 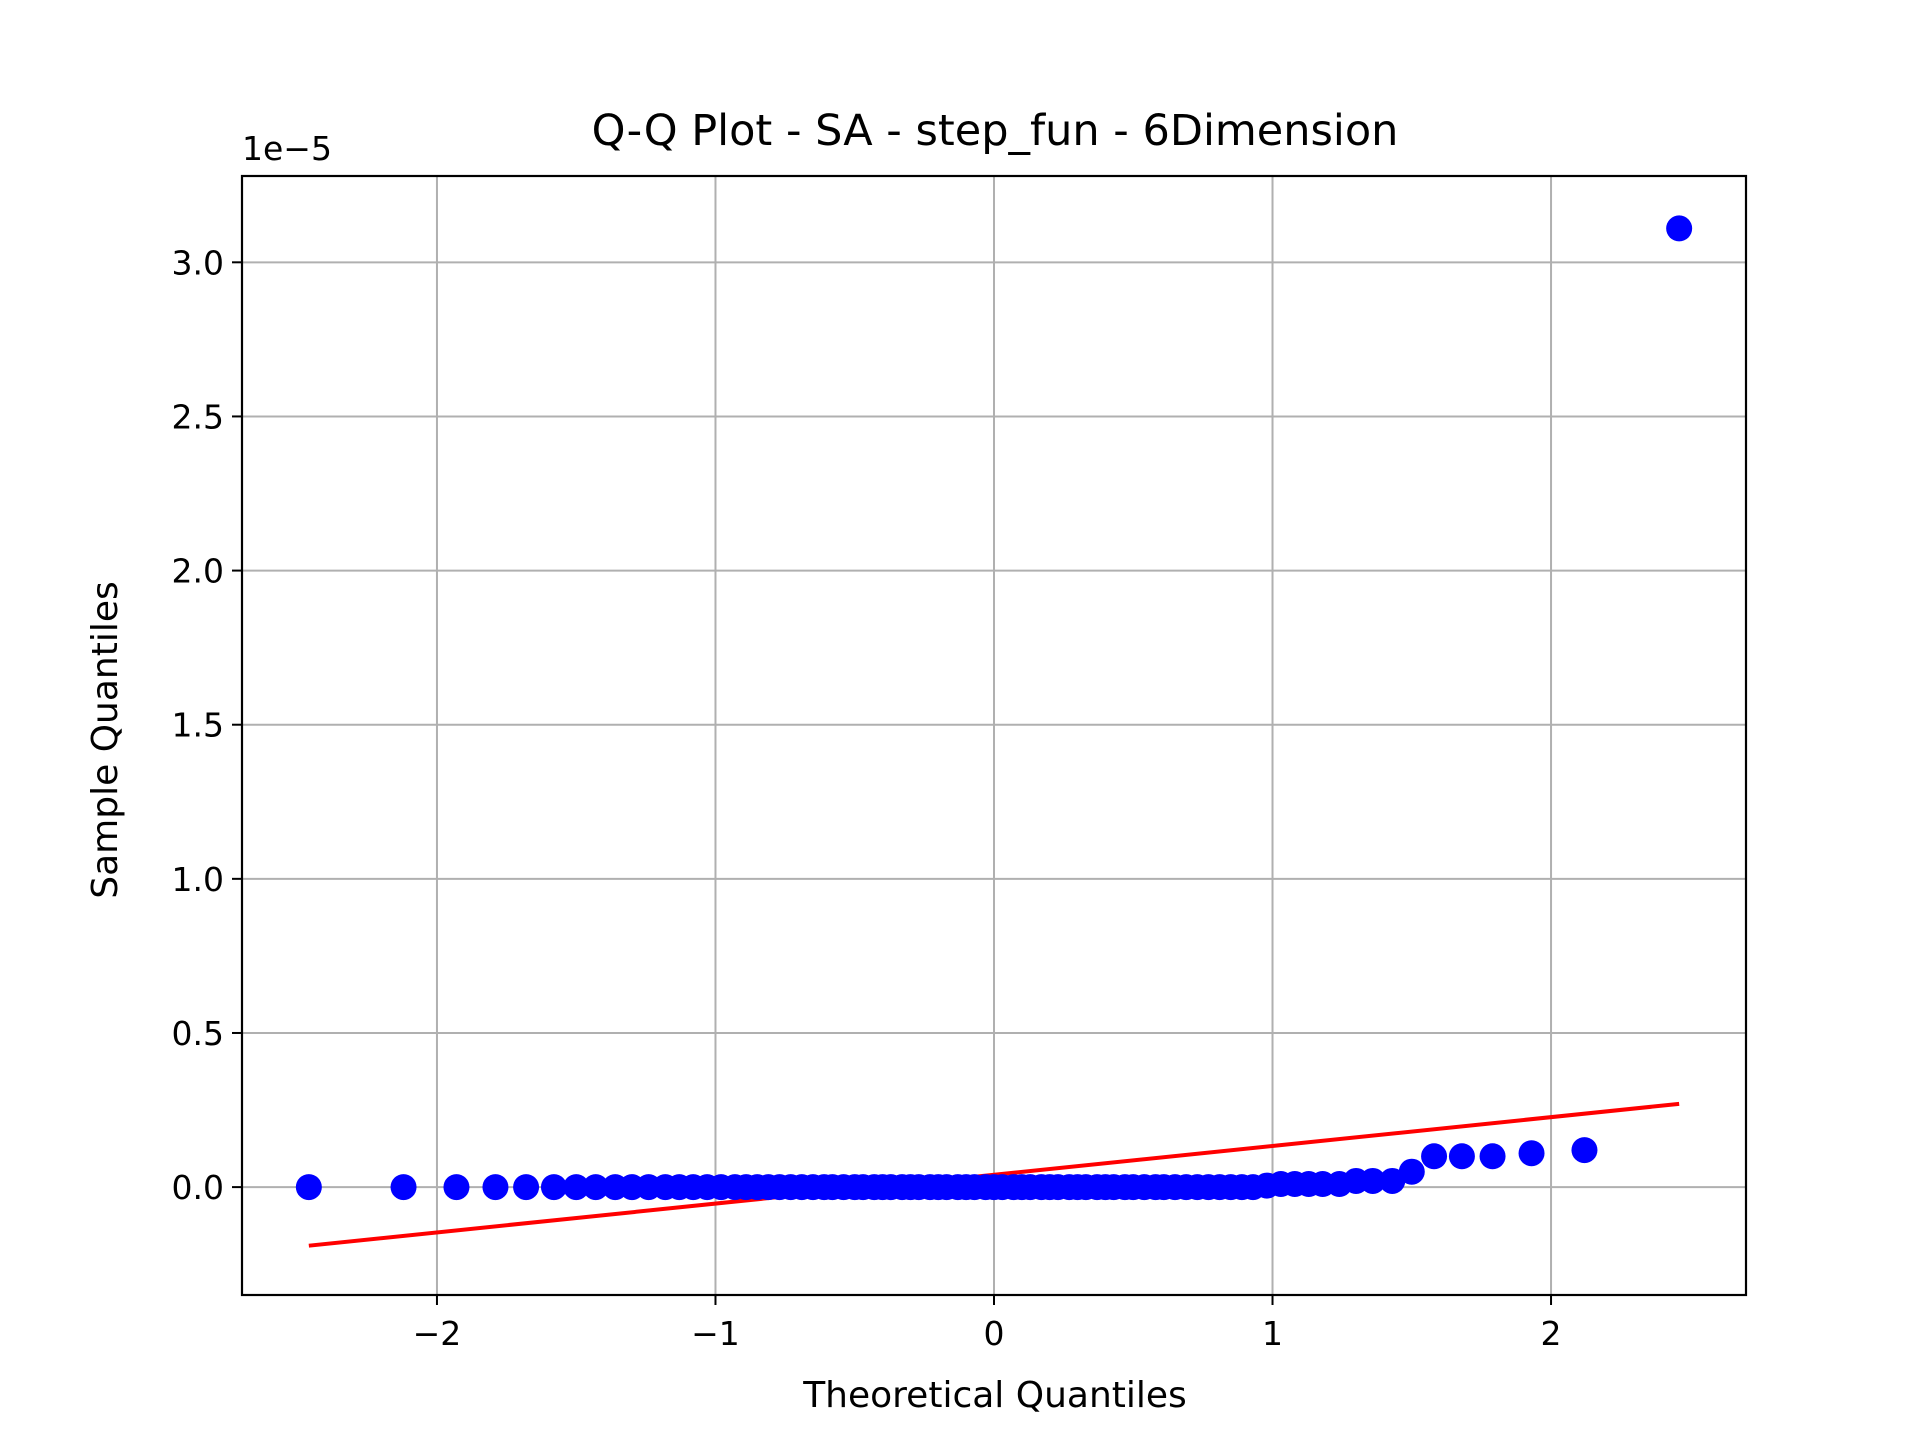 I want to click on x-axis-label: Theoretical Quantiles, so click(x=994, y=1395).